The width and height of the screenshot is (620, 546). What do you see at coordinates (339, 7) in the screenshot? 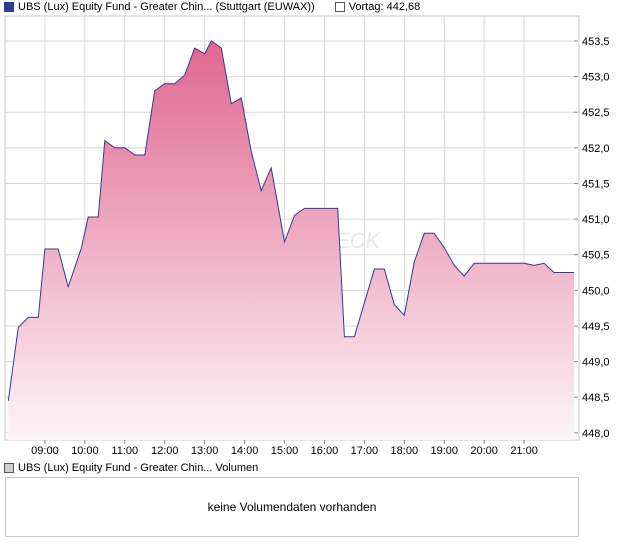
I see `previous-close-swatch` at bounding box center [339, 7].